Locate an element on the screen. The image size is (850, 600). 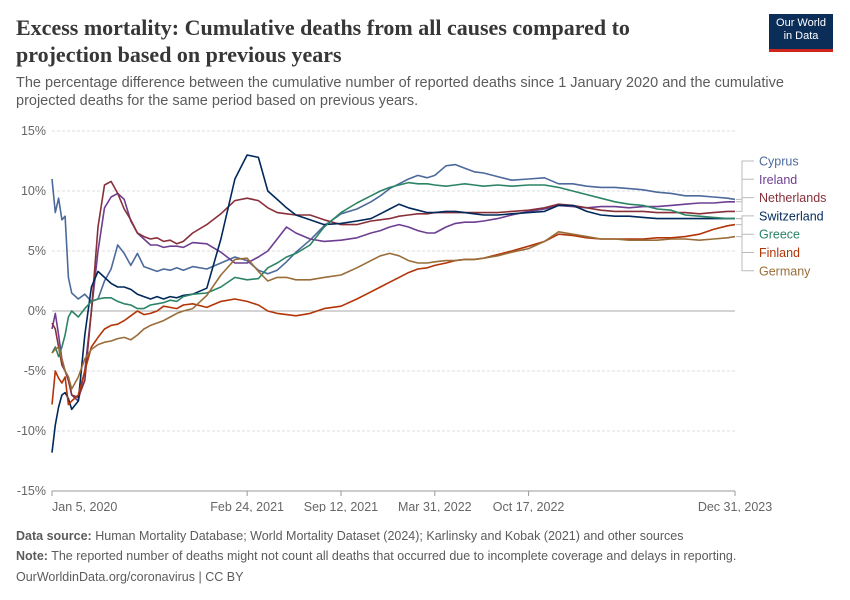
legend-label-ireland: Ireland is located at coordinates (778, 180).